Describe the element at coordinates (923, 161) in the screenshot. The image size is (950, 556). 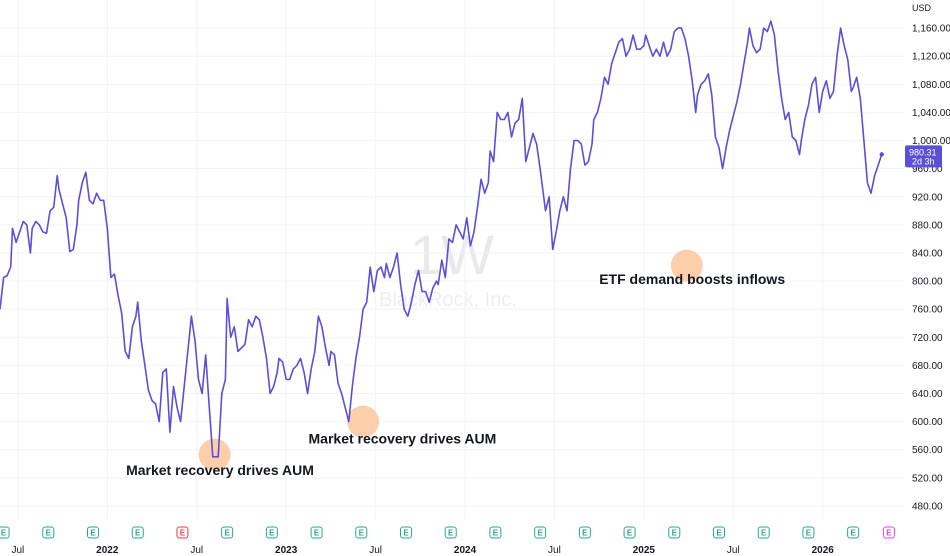
I see `price-tag-countdown: 2d 3h` at that location.